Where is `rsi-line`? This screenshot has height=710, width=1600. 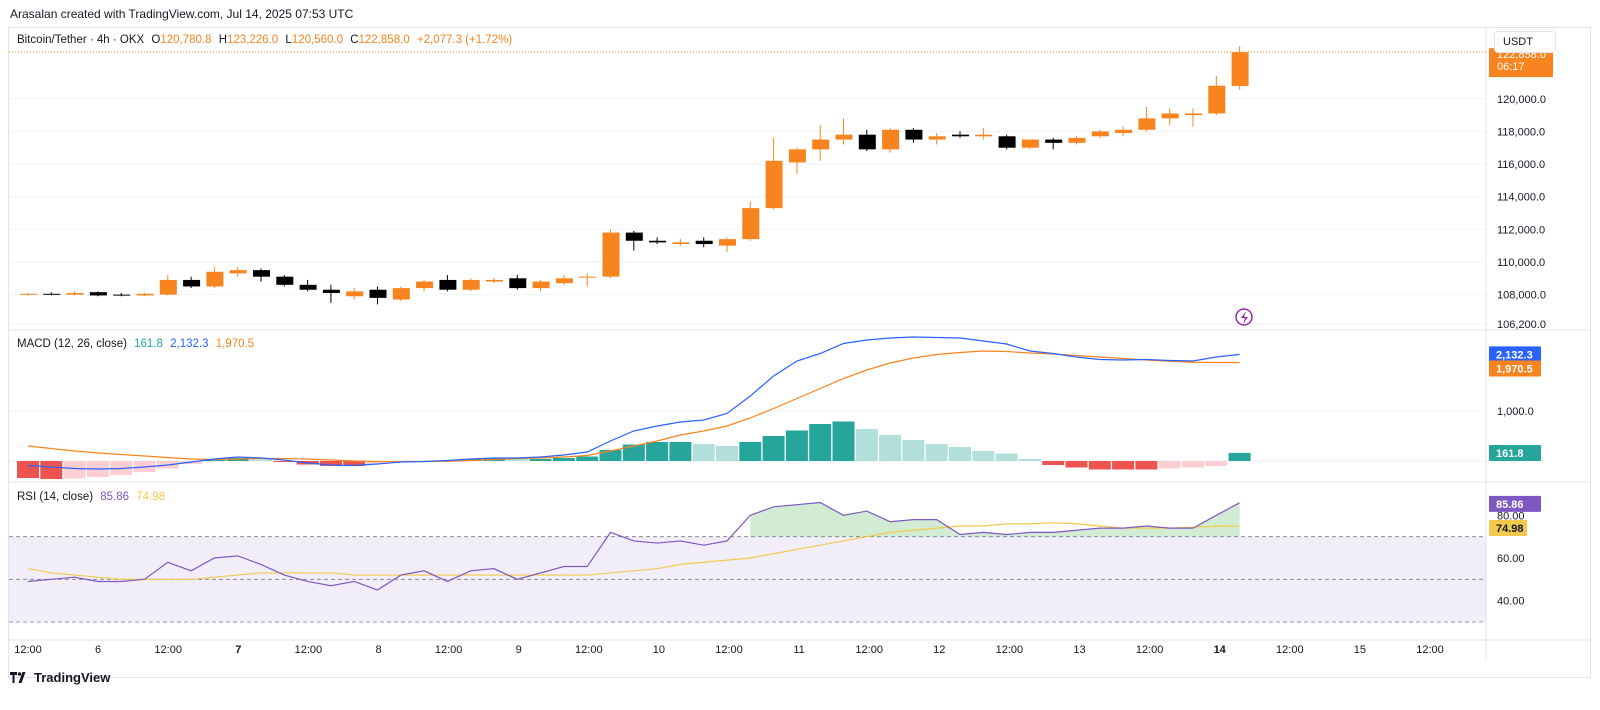 rsi-line is located at coordinates (633, 546).